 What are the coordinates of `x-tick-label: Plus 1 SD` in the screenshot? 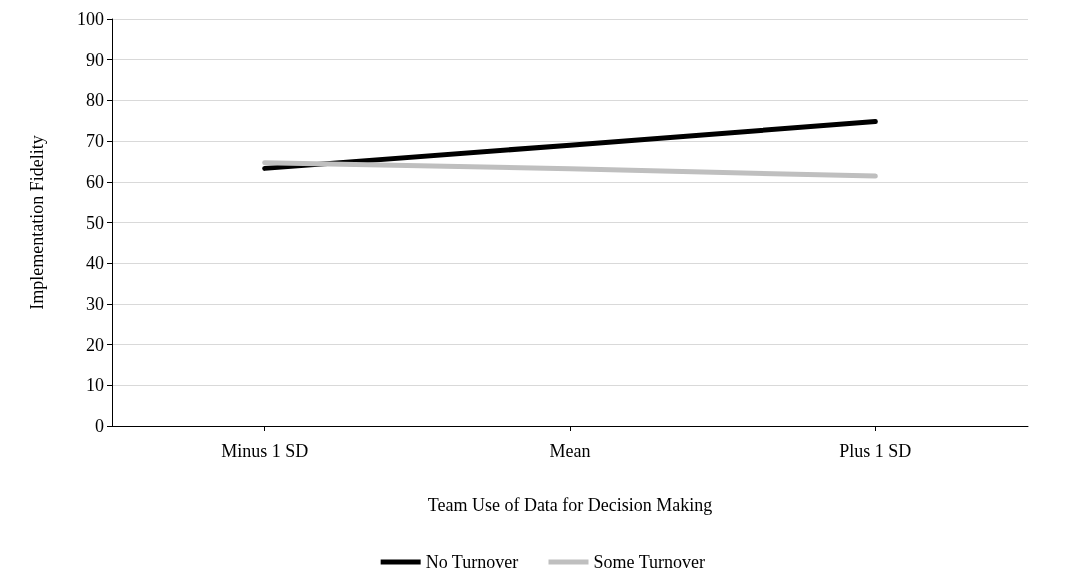 It's located at (875, 451).